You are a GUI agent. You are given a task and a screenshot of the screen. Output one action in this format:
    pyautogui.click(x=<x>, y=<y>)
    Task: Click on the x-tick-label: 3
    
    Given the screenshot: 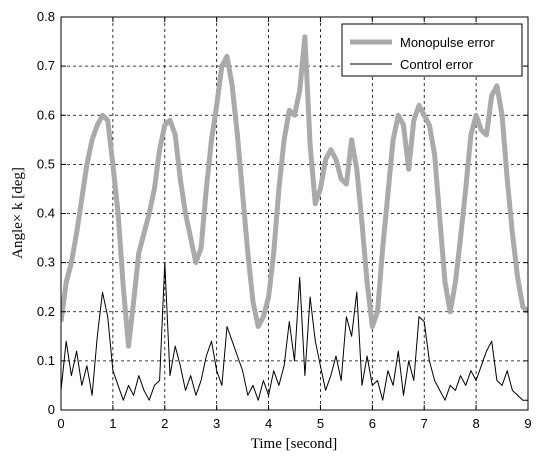 What is the action you would take?
    pyautogui.click(x=216, y=423)
    